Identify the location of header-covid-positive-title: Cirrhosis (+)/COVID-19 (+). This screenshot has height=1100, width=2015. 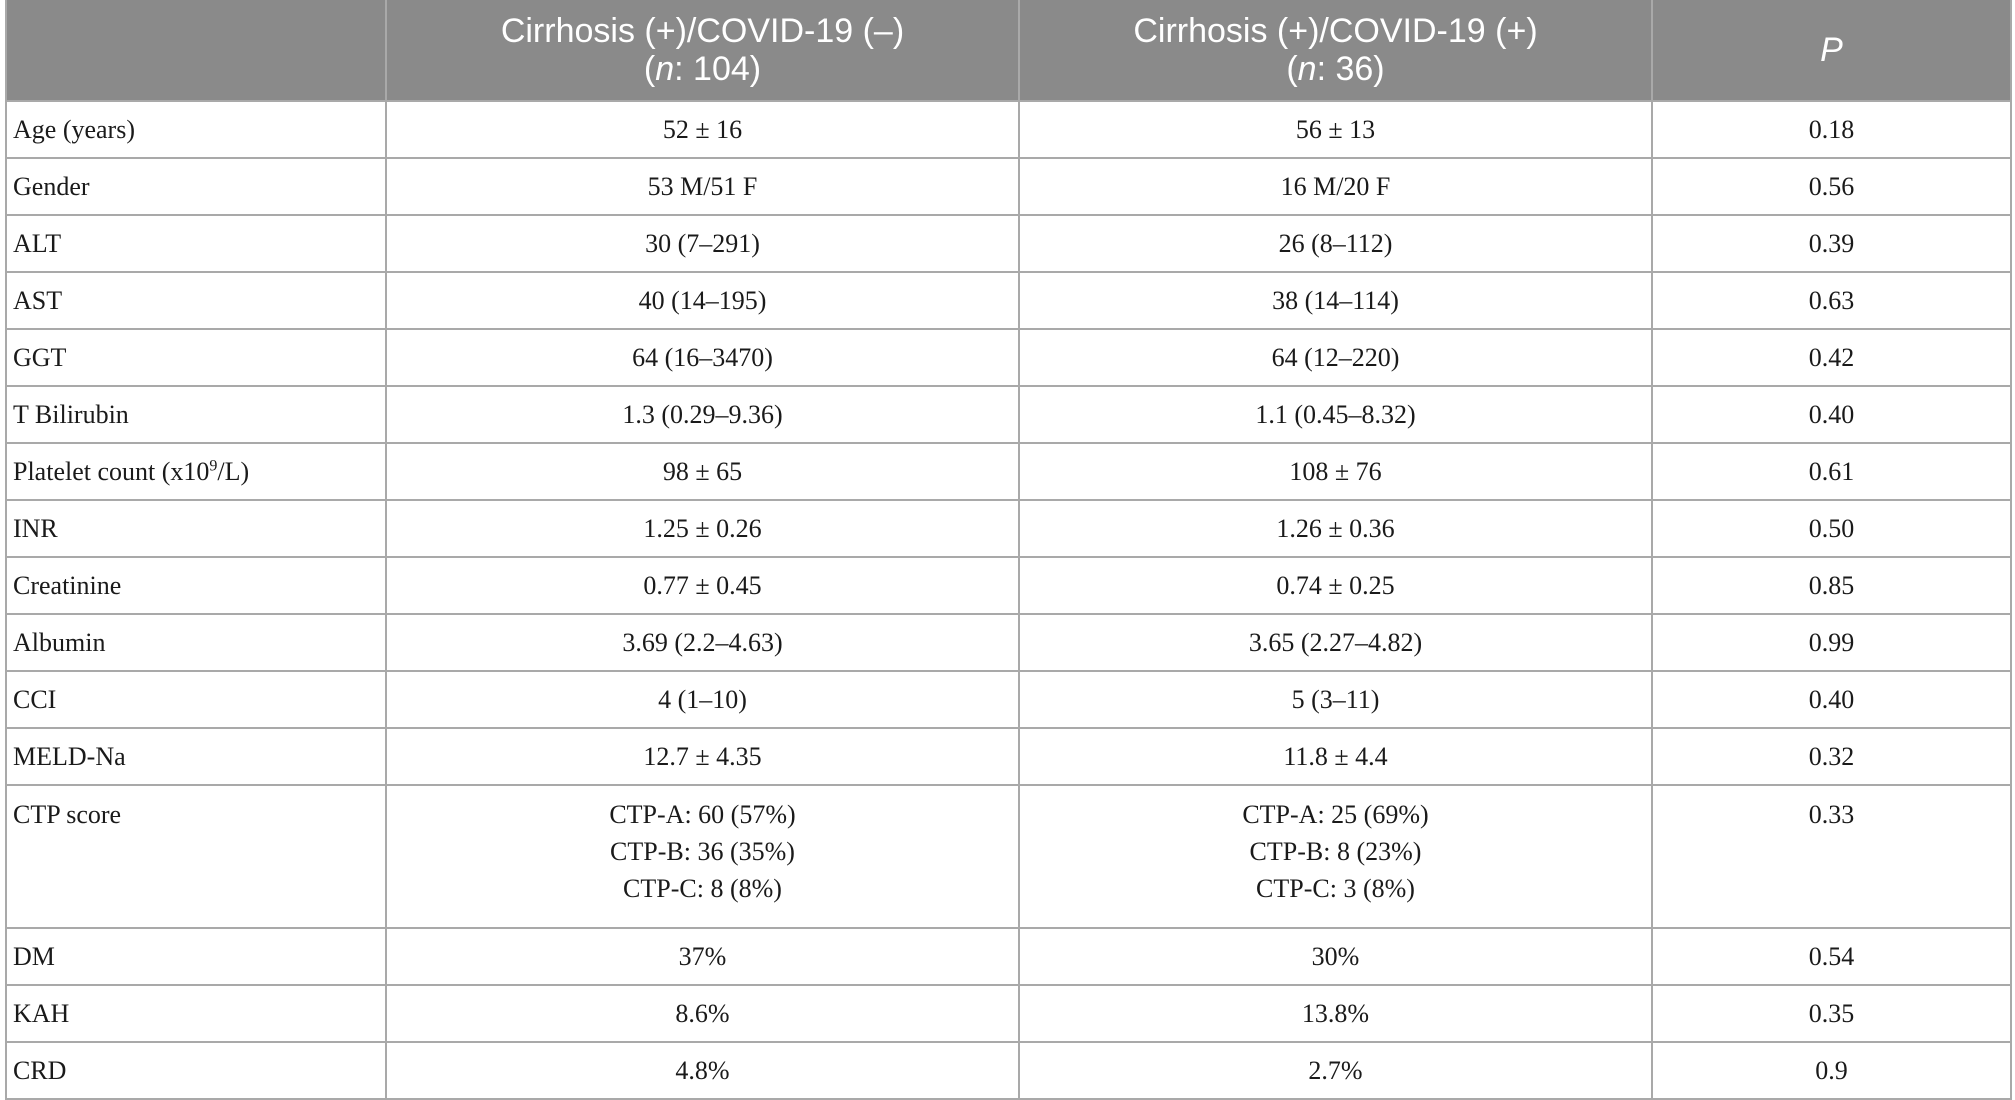
(1335, 31).